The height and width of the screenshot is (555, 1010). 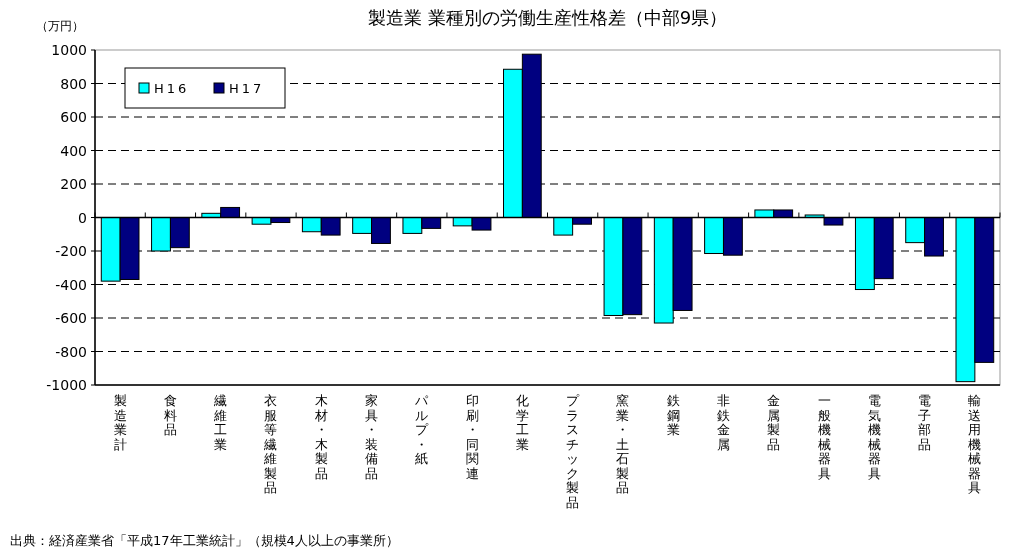 What do you see at coordinates (270, 444) in the screenshot?
I see `x-tick-label: 衣服等繊維製品` at bounding box center [270, 444].